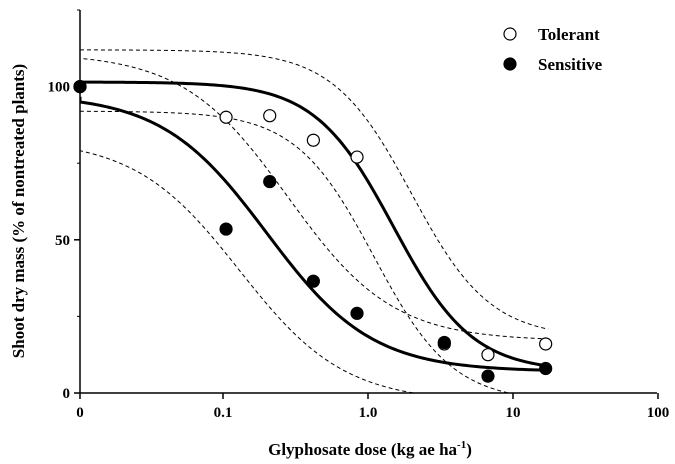 The image size is (675, 464). What do you see at coordinates (368, 413) in the screenshot?
I see `x-tick-label: 1.0` at bounding box center [368, 413].